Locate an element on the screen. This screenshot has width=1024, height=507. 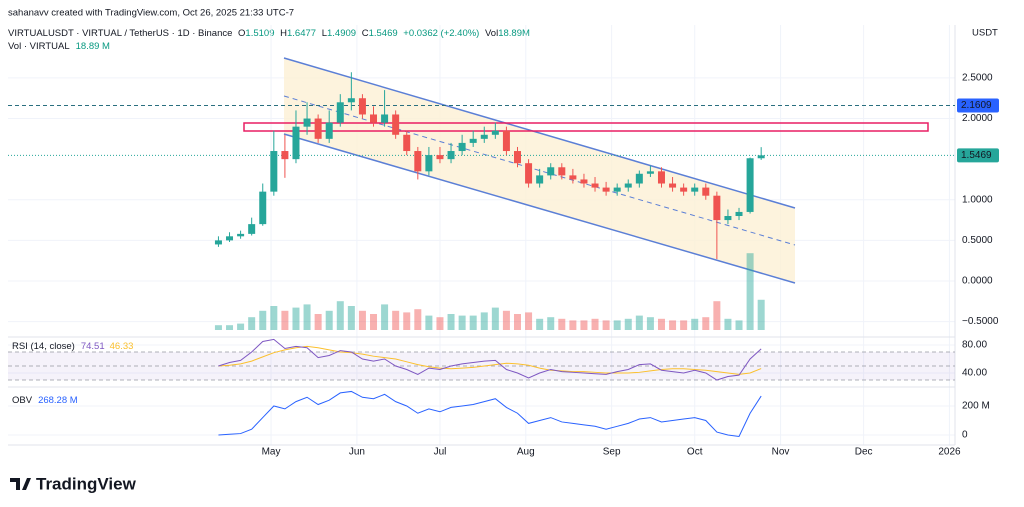
x-tick-label: Nov is located at coordinates (781, 452).